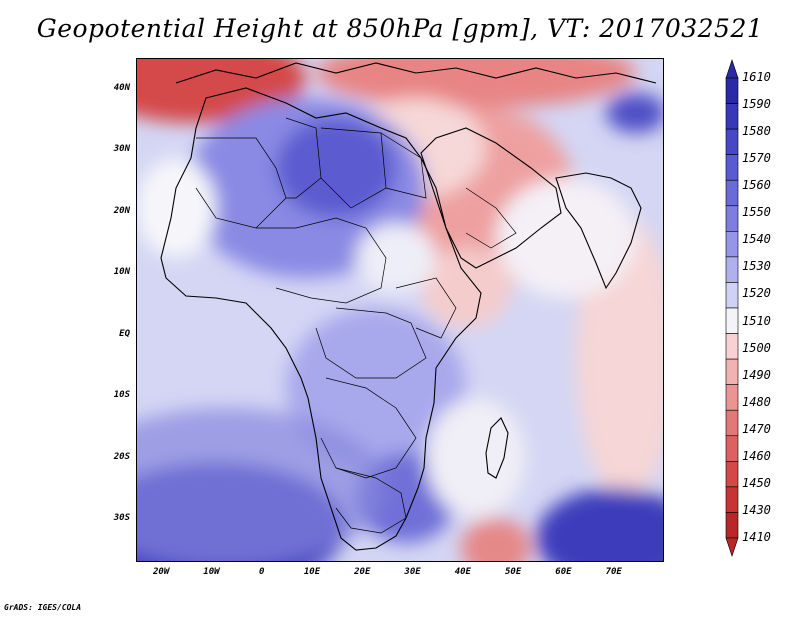 The width and height of the screenshot is (800, 618). Describe the element at coordinates (756, 347) in the screenshot. I see `legend-label: 1500` at that location.